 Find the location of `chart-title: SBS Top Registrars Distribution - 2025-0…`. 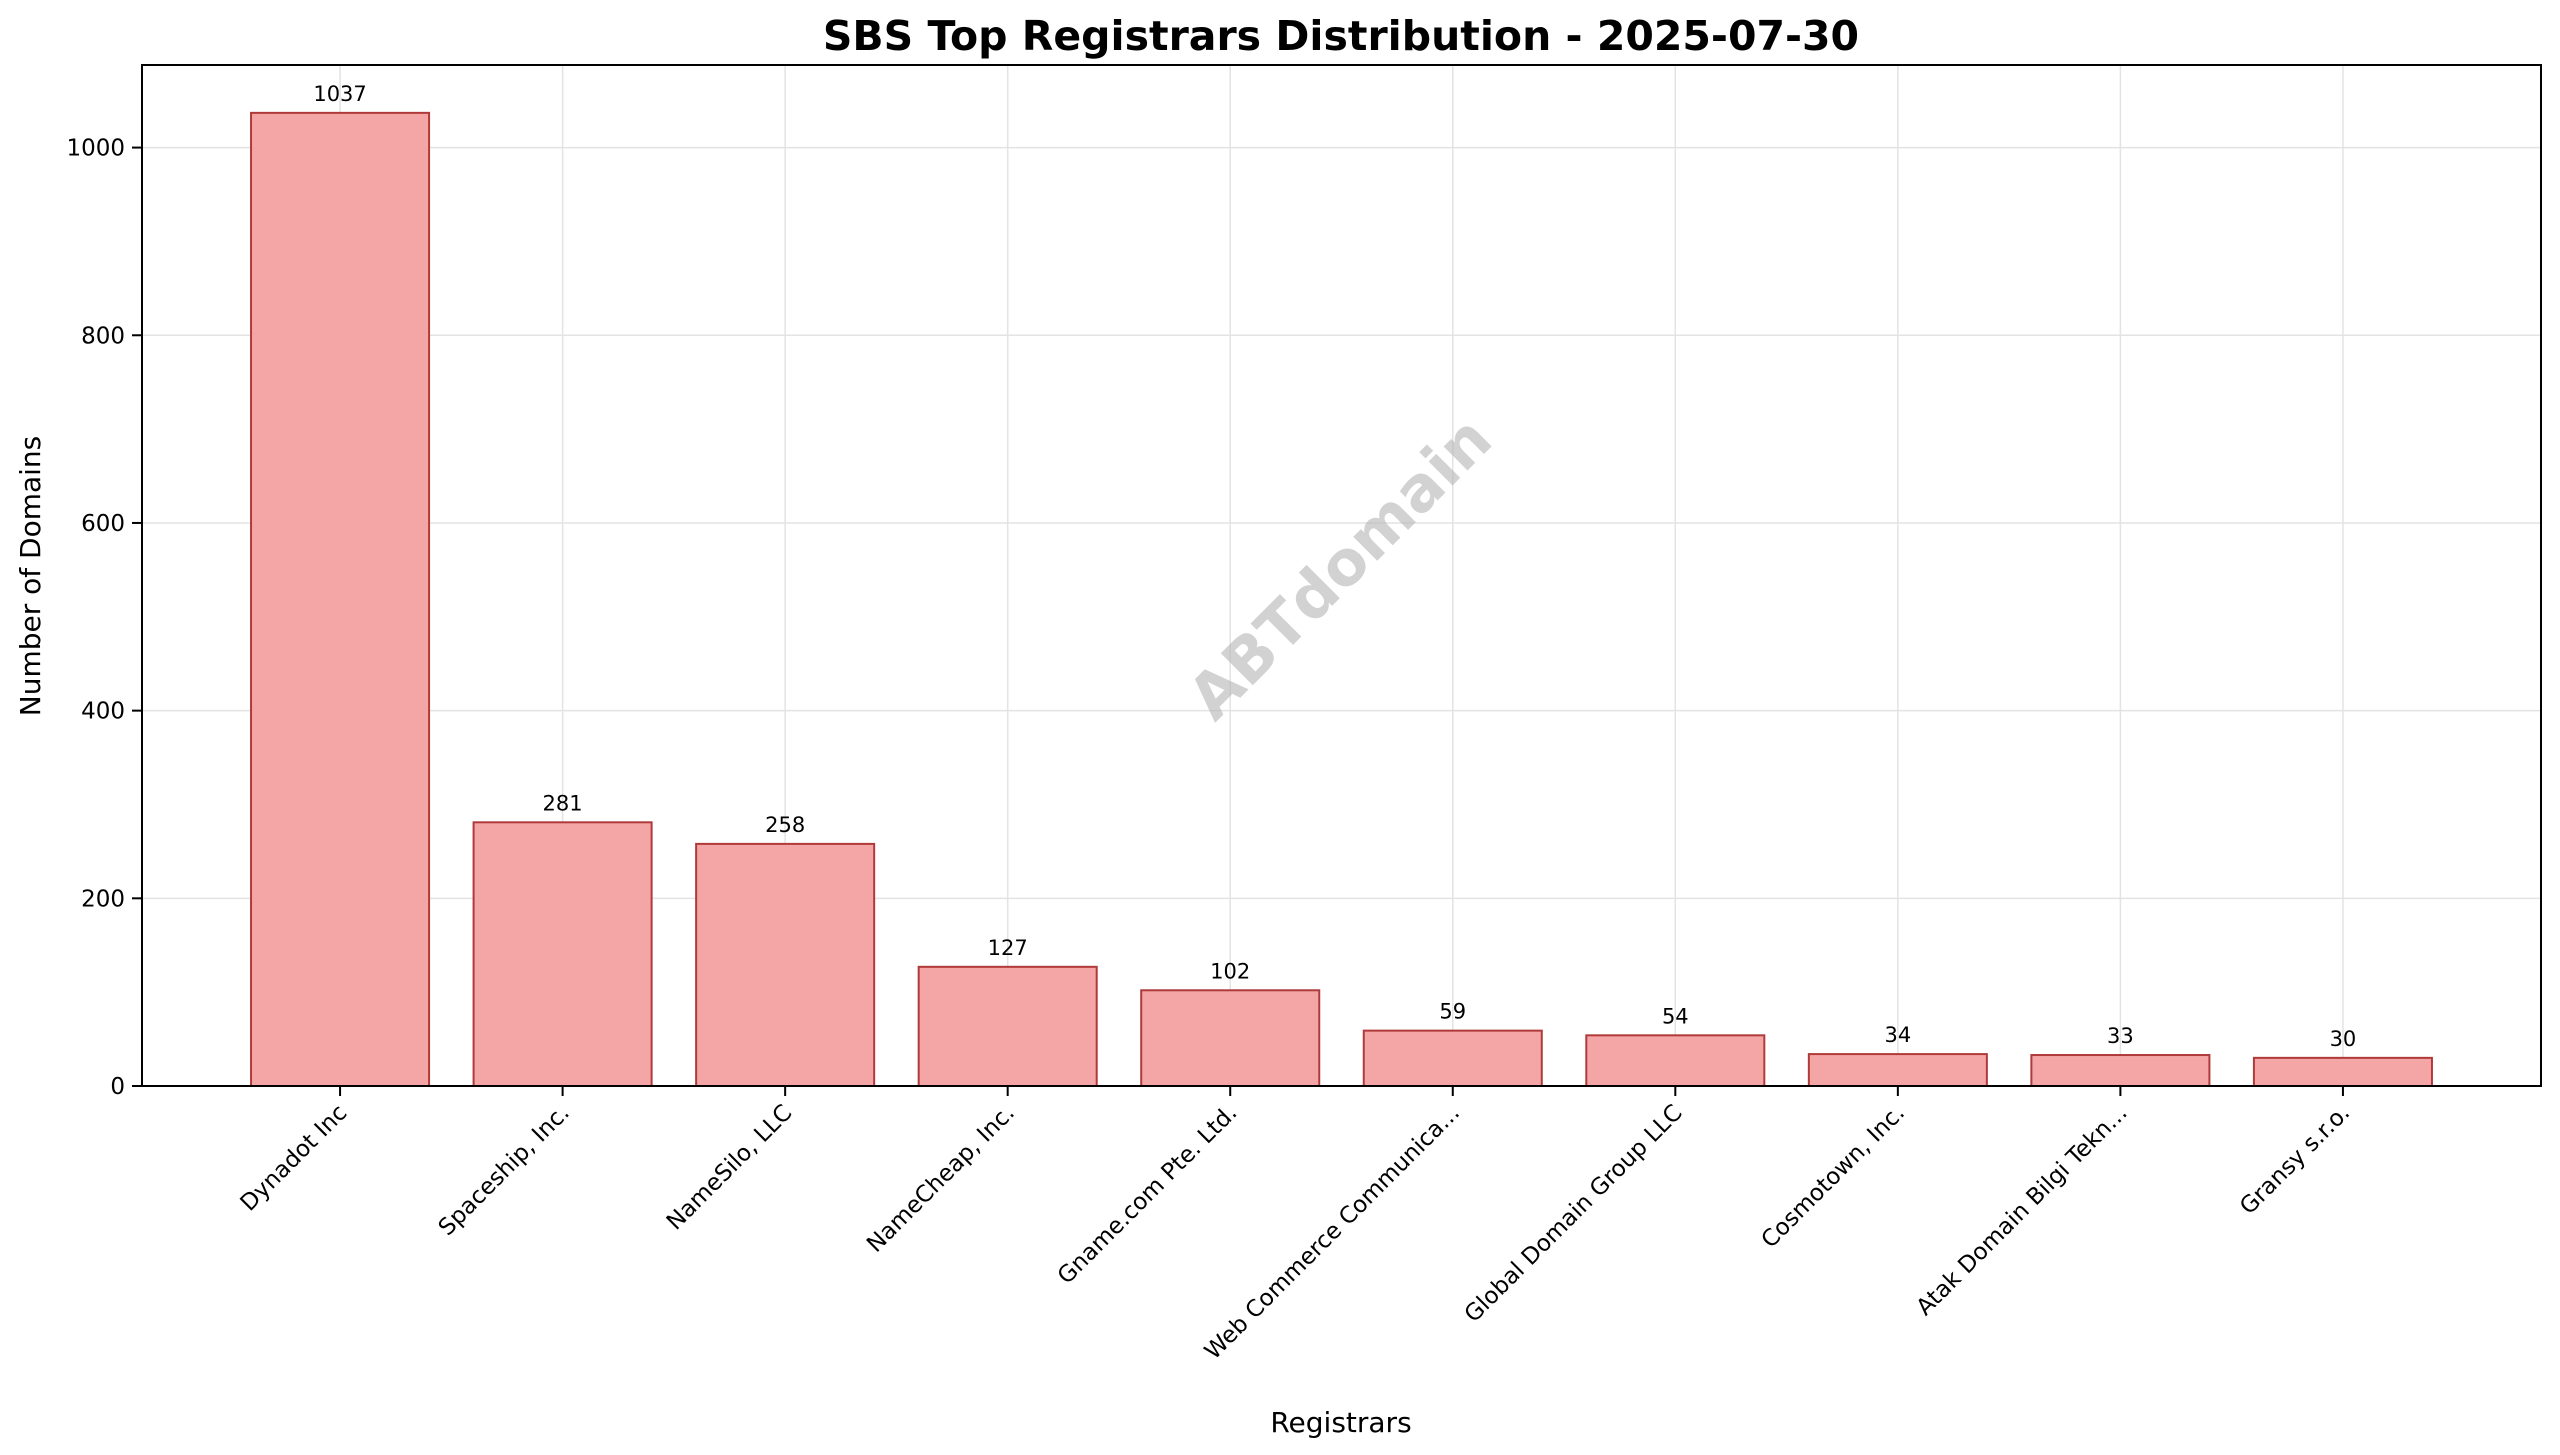

chart-title: SBS Top Registrars Distribution - 2025-0… is located at coordinates (1341, 36).